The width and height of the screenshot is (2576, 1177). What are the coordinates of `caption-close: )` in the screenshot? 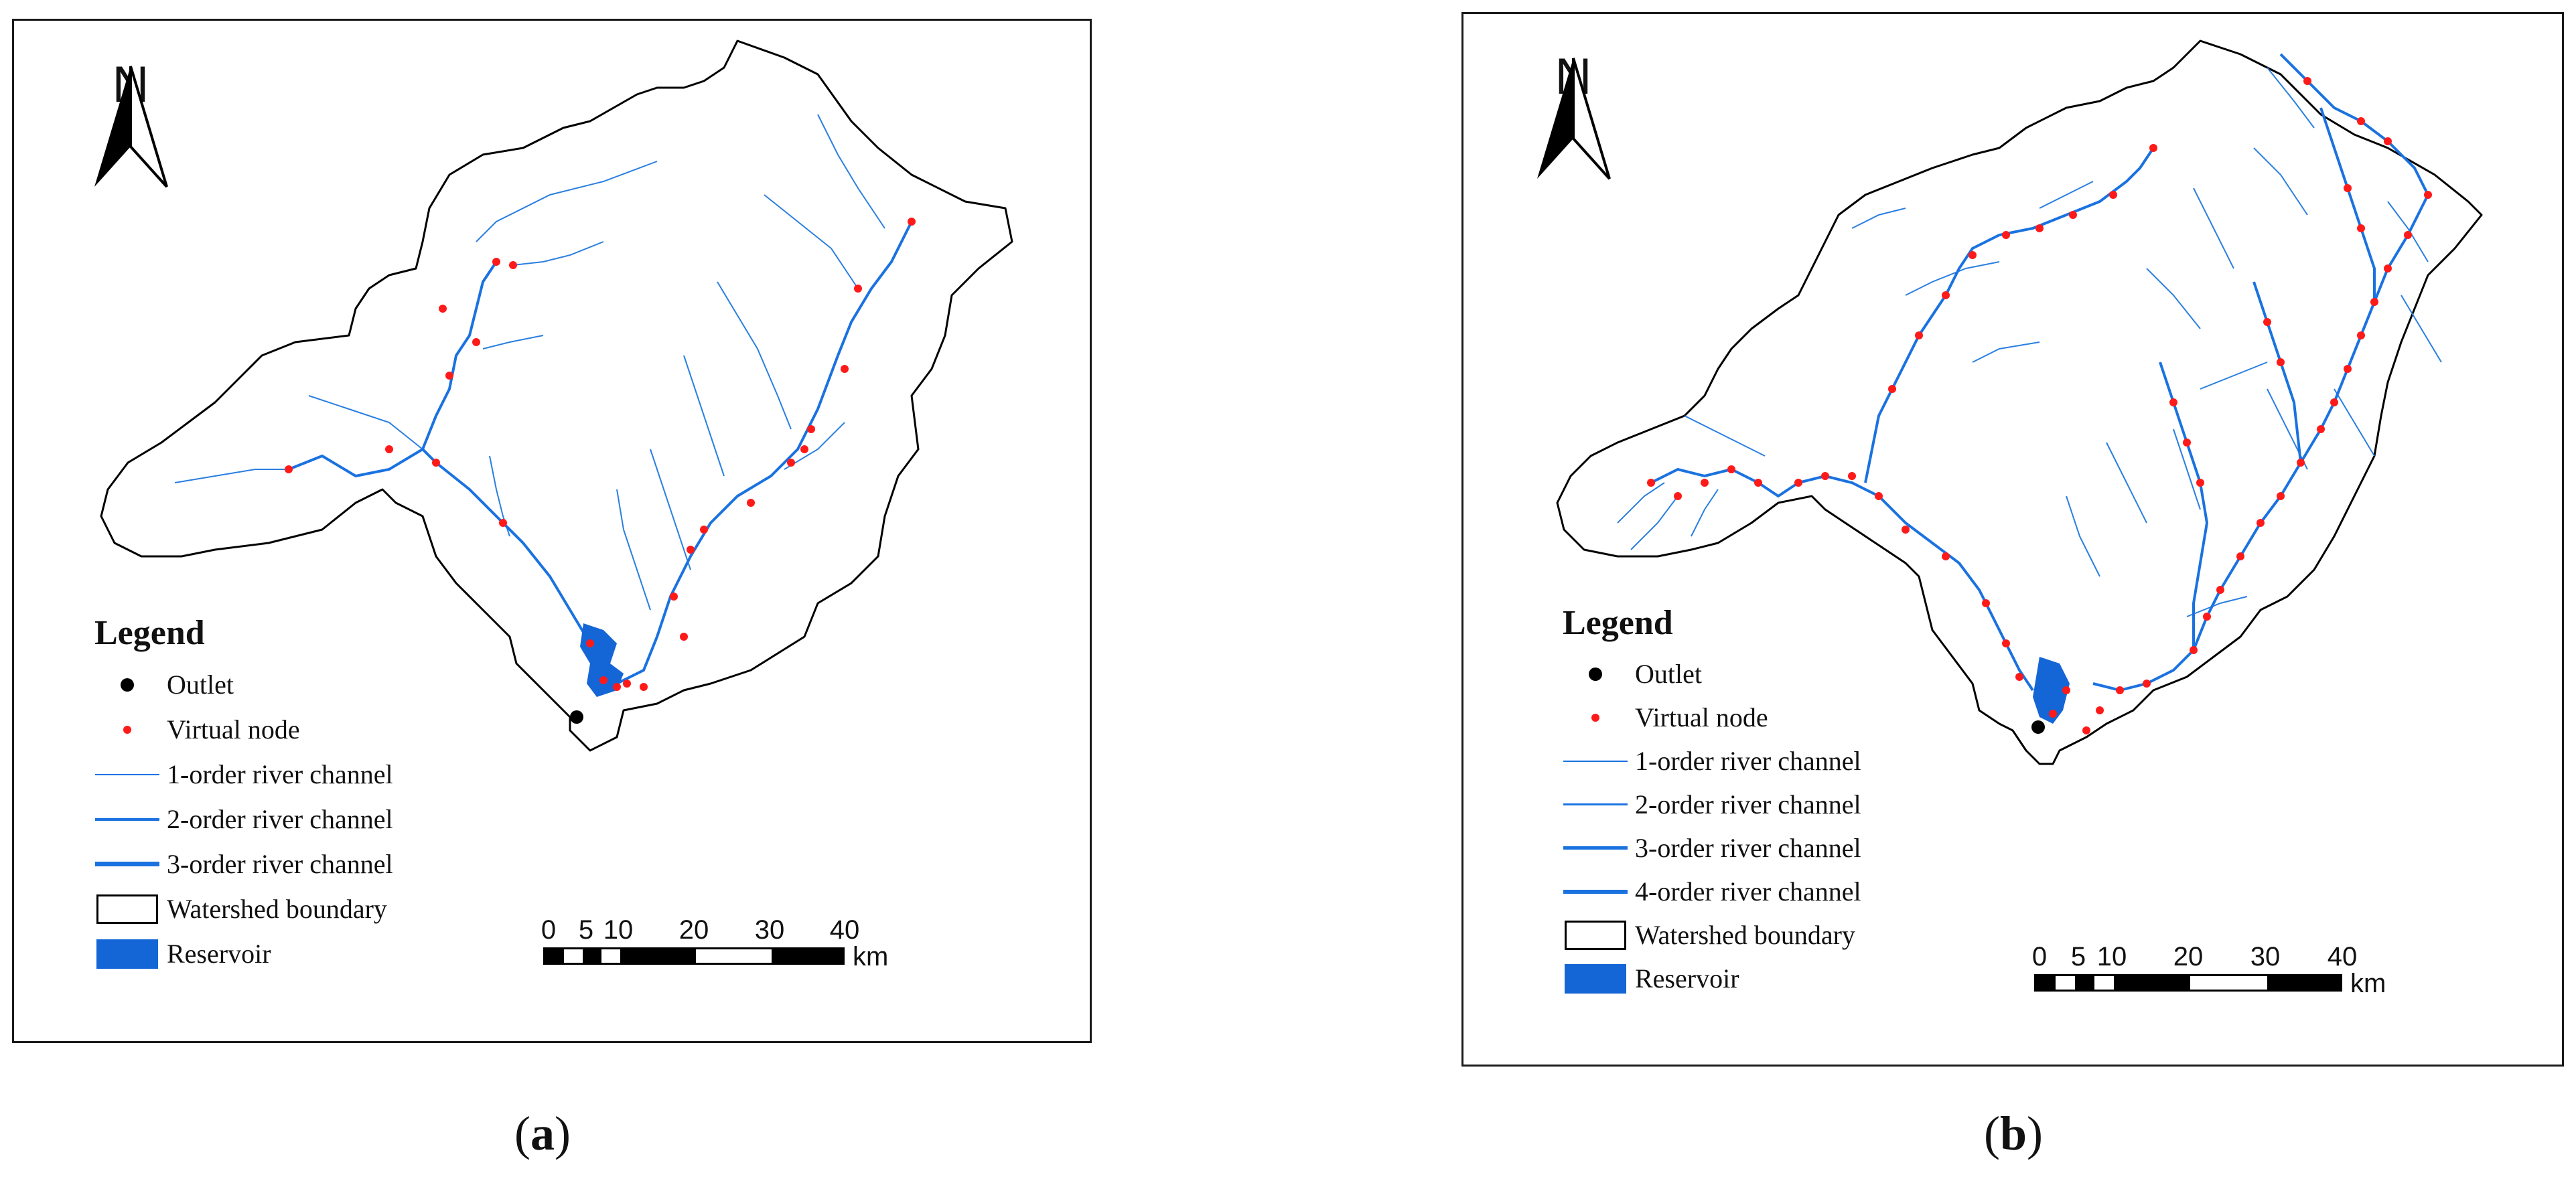 It's located at (562, 1134).